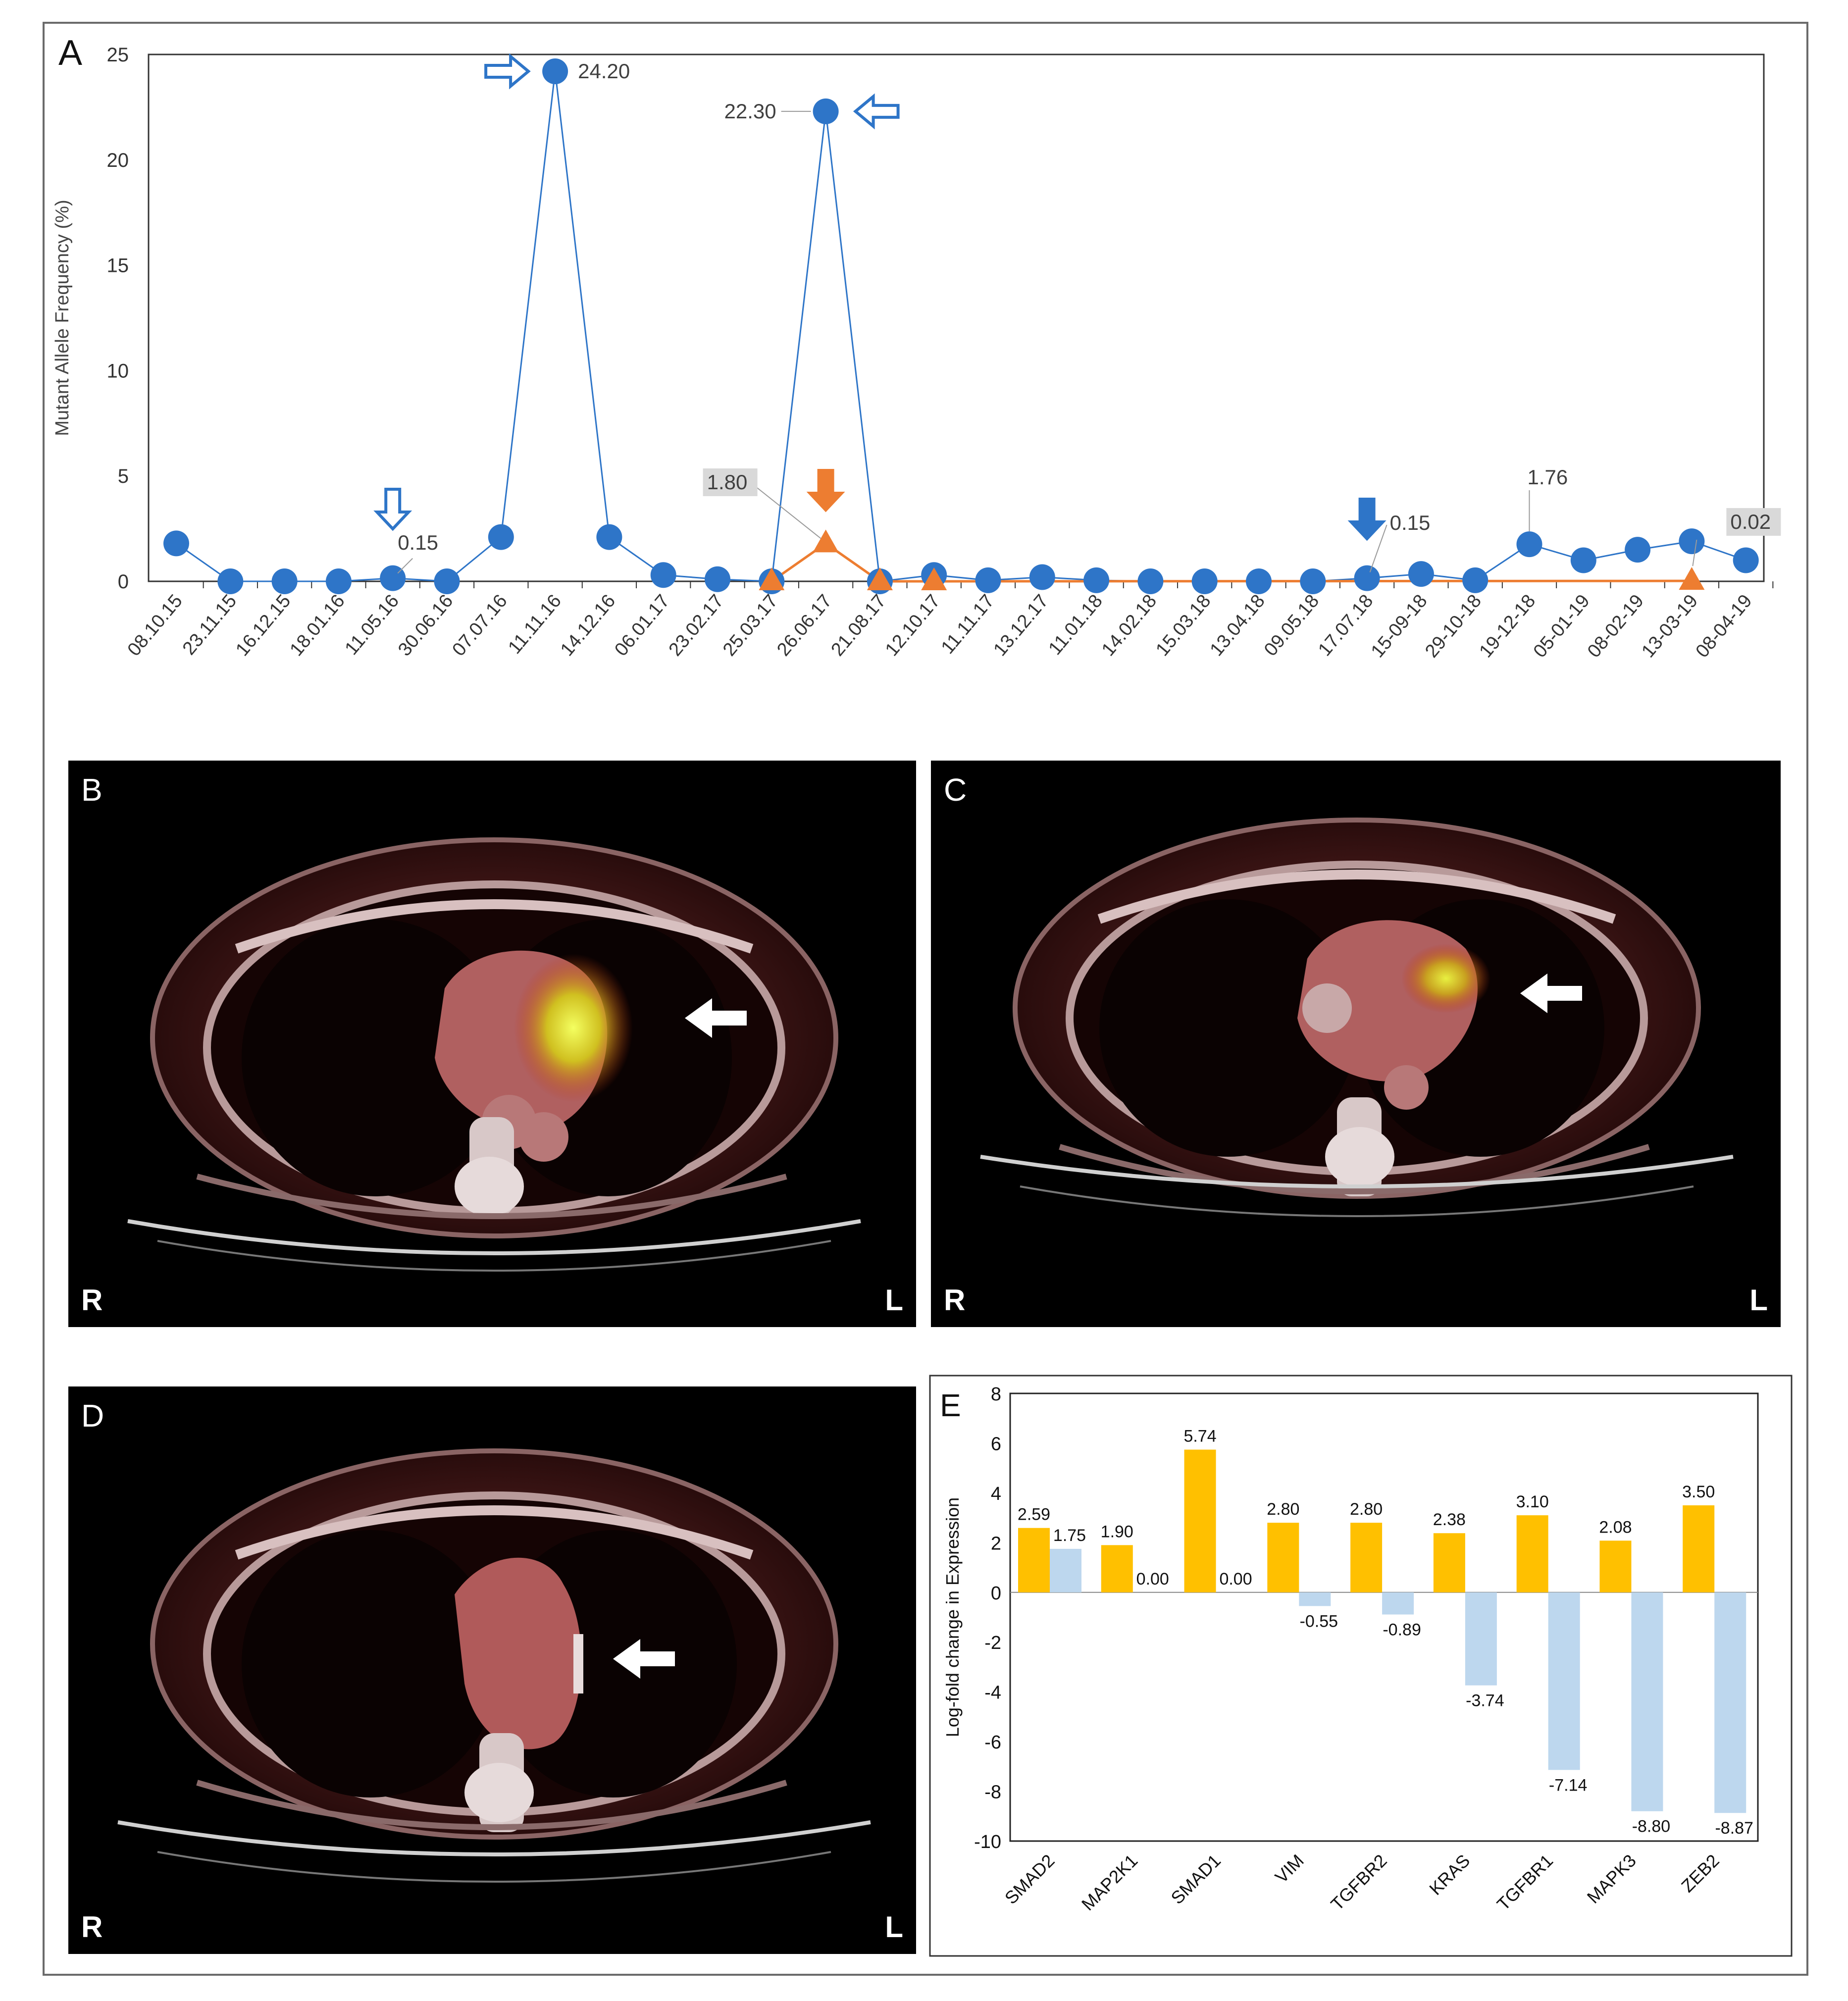 The height and width of the screenshot is (2001, 1848). Describe the element at coordinates (988, 1842) in the screenshot. I see `y-tick-label: -10` at that location.